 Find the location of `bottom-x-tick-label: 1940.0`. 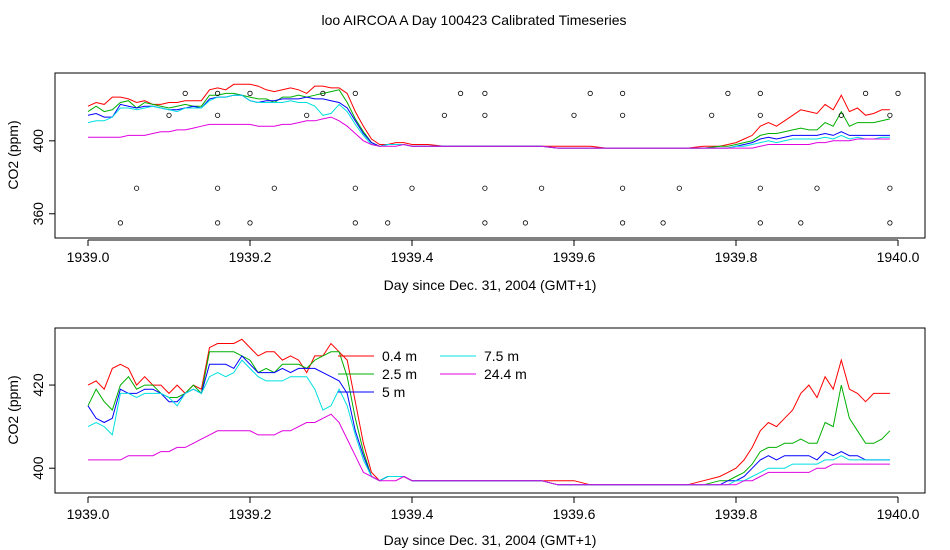

bottom-x-tick-label: 1940.0 is located at coordinates (898, 514).